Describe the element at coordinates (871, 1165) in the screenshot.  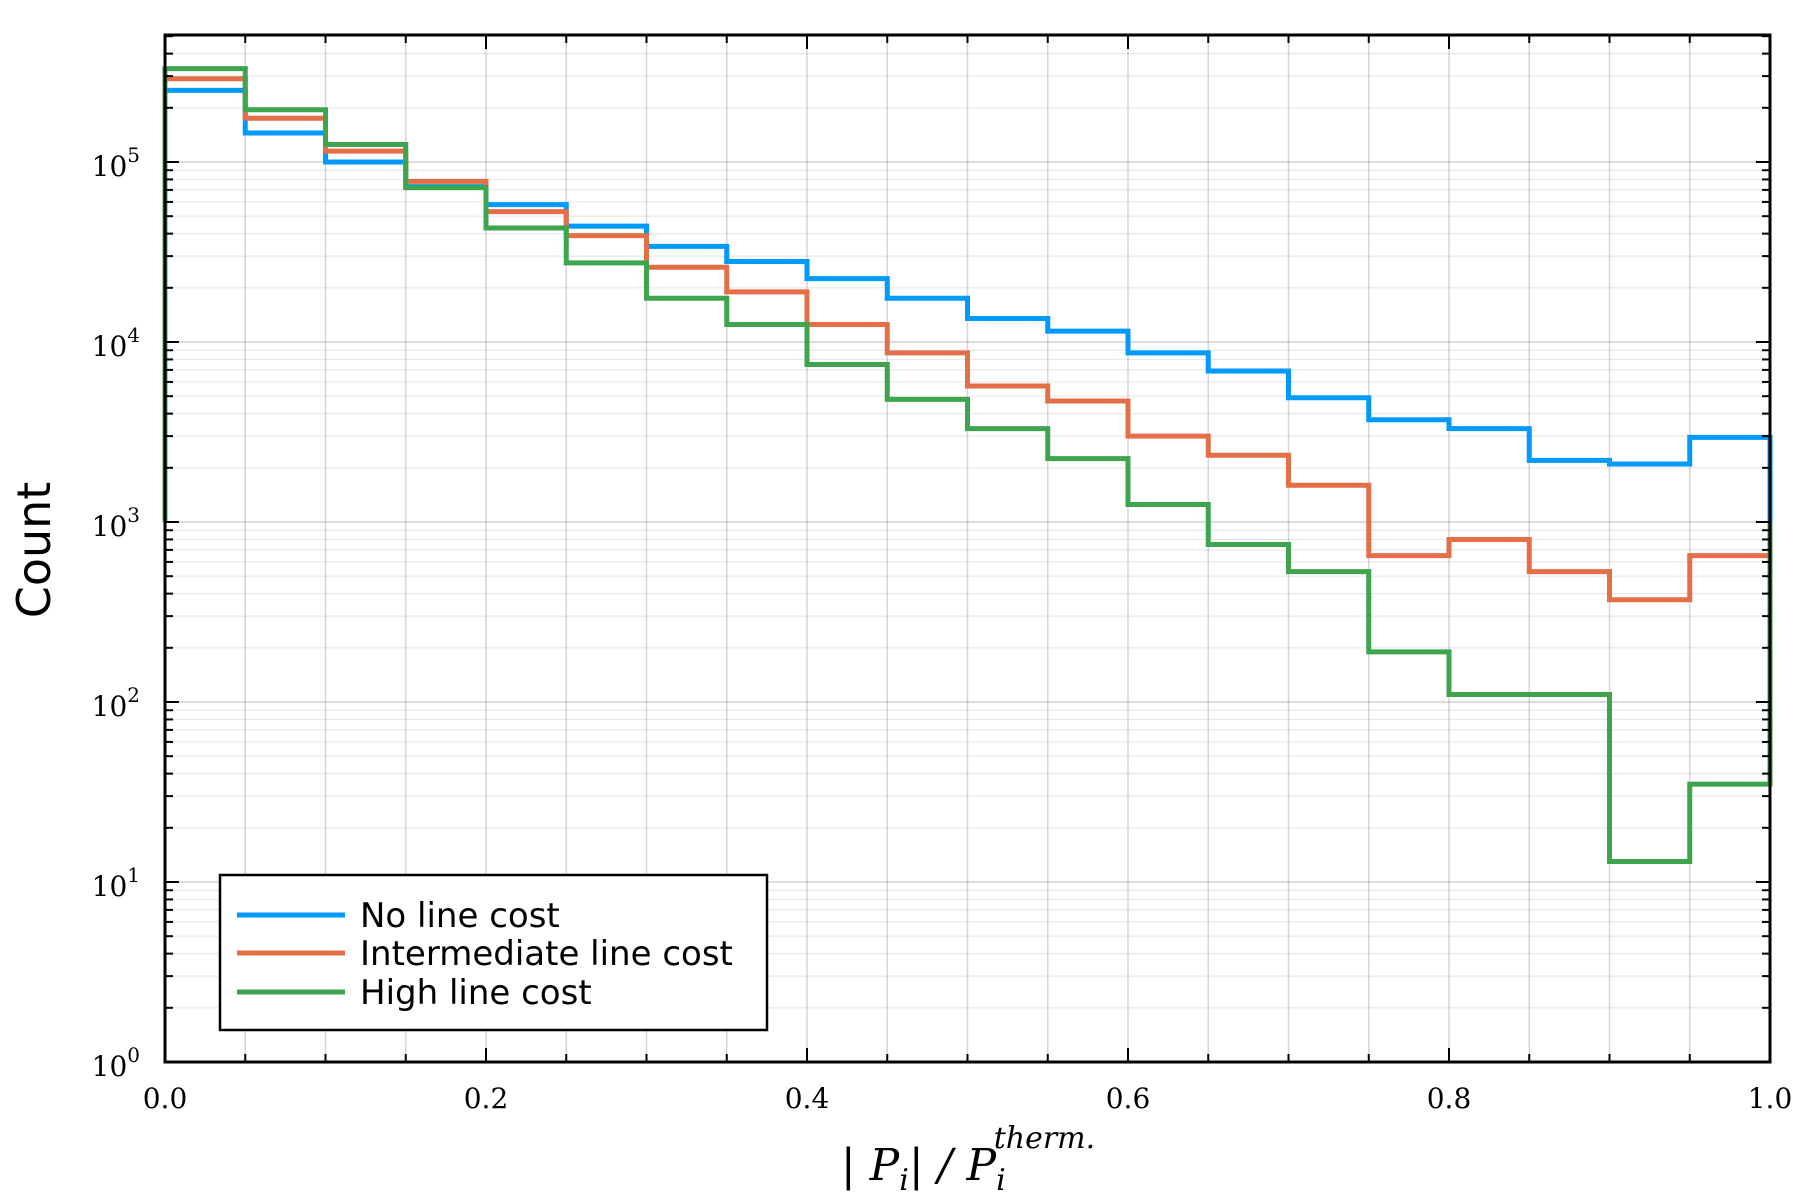
I see `x-title-prefix: | P` at that location.